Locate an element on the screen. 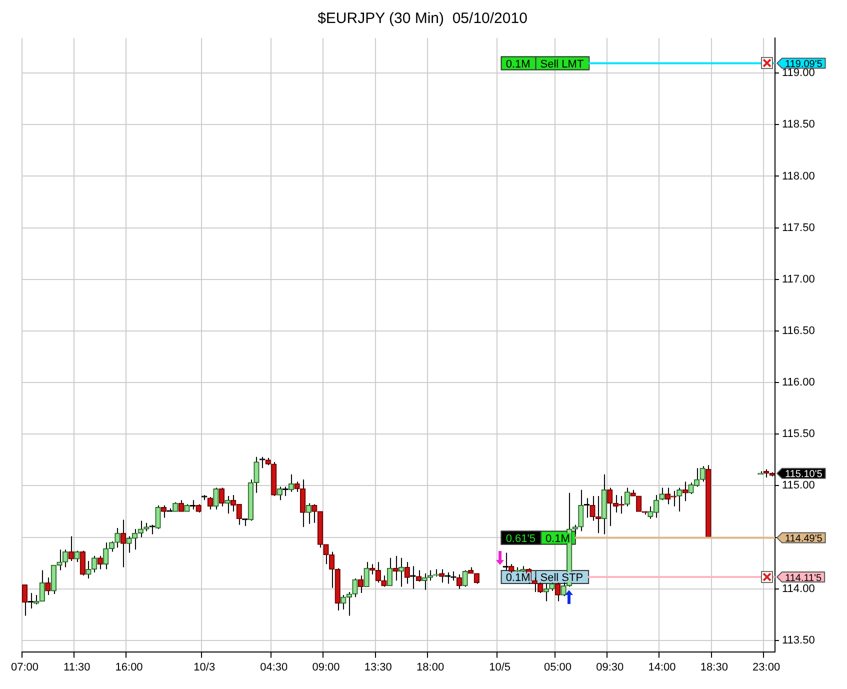 Image resolution: width=847 pixels, height=689 pixels. x-tick-label: 16:00 is located at coordinates (129, 667).